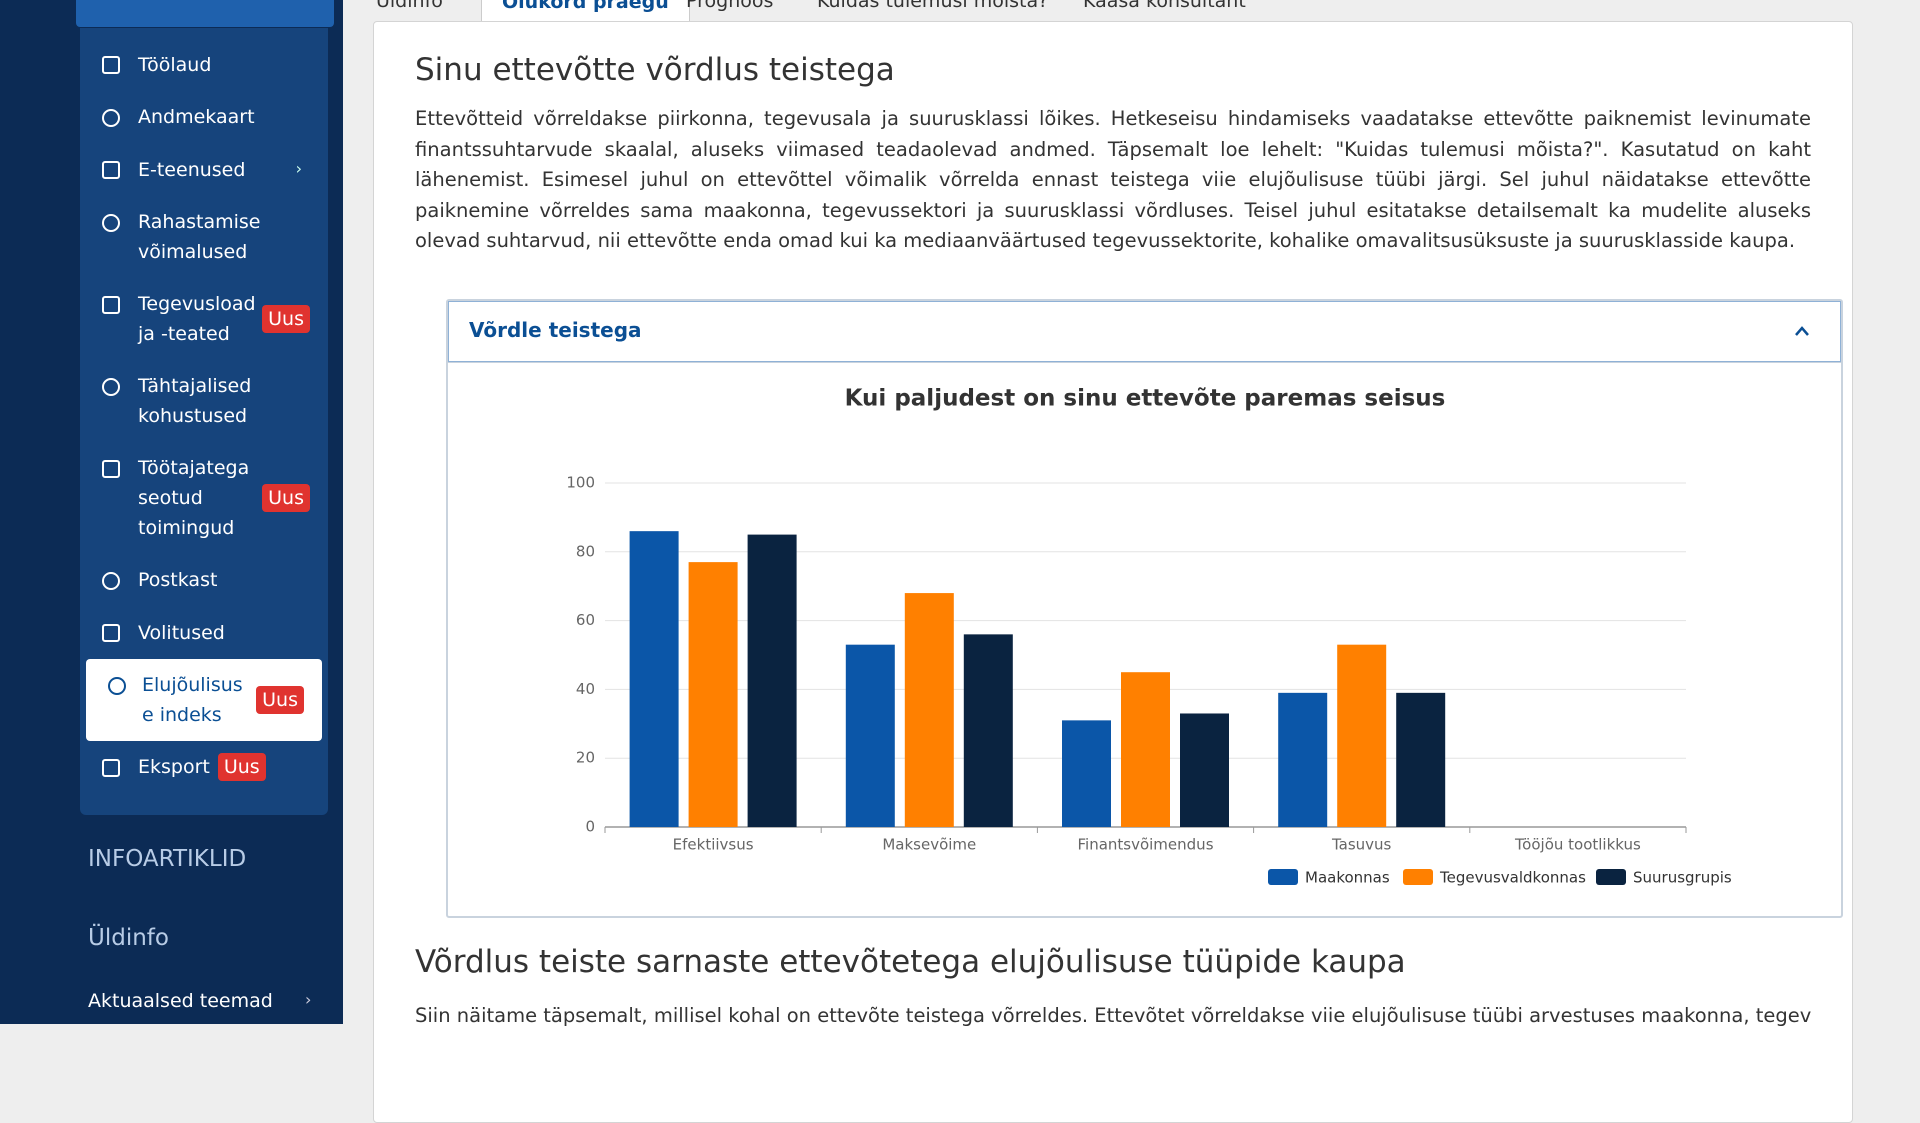 The height and width of the screenshot is (1123, 1920). What do you see at coordinates (1347, 878) in the screenshot?
I see `legend-label: Maakonnas` at bounding box center [1347, 878].